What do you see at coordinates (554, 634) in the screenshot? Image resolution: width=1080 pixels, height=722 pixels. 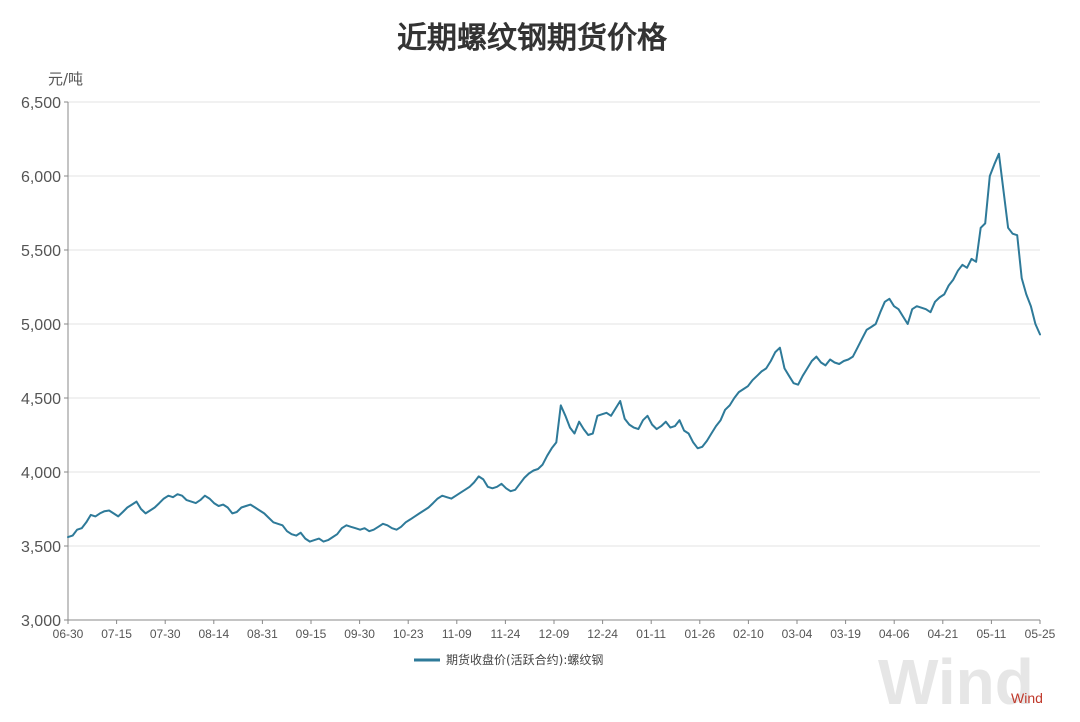 I see `x-tick-label: 12-09` at bounding box center [554, 634].